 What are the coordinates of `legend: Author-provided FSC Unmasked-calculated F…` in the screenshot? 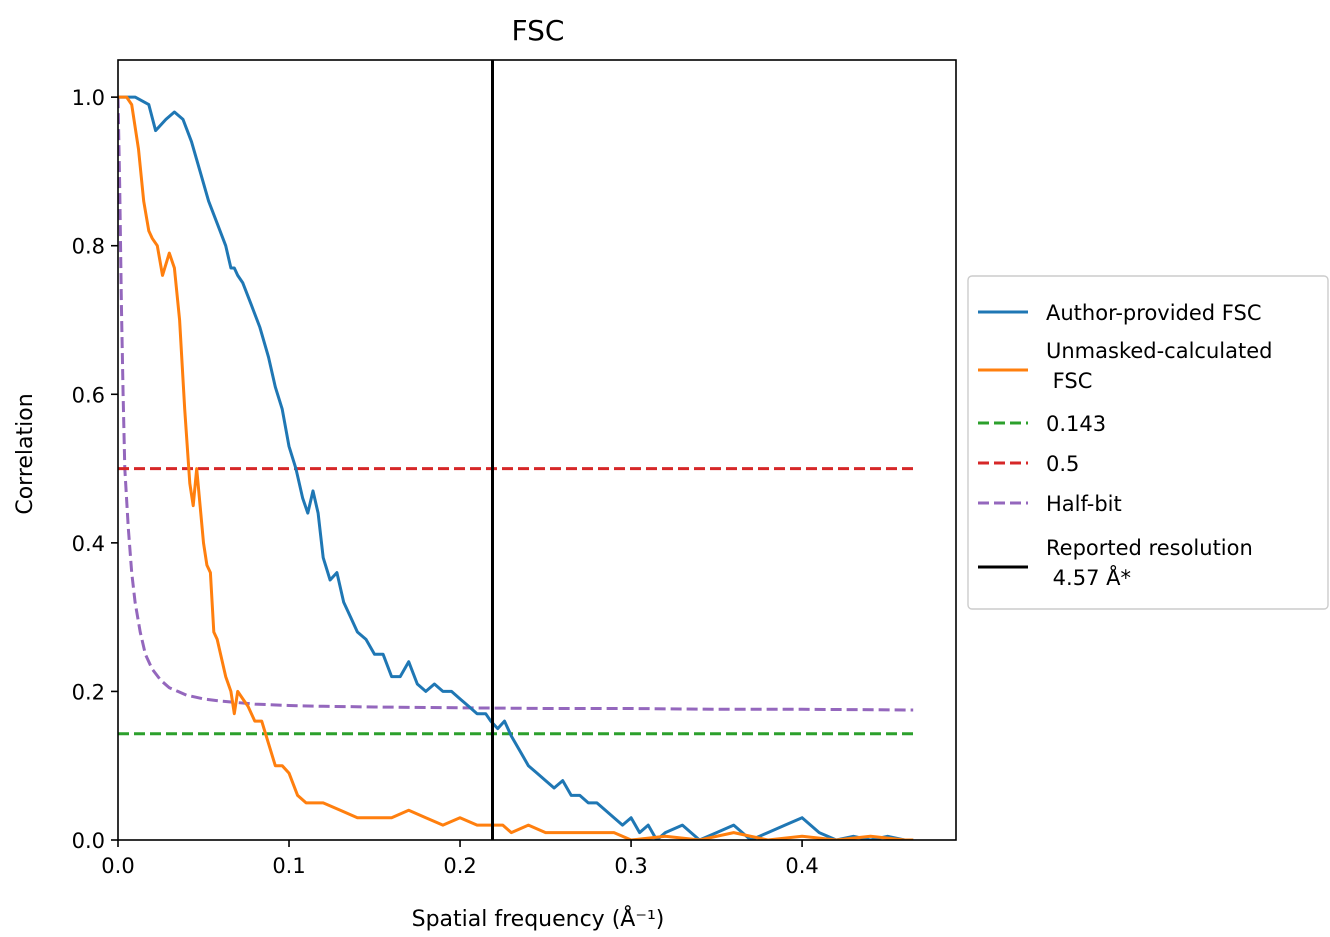 It's located at (1148, 442).